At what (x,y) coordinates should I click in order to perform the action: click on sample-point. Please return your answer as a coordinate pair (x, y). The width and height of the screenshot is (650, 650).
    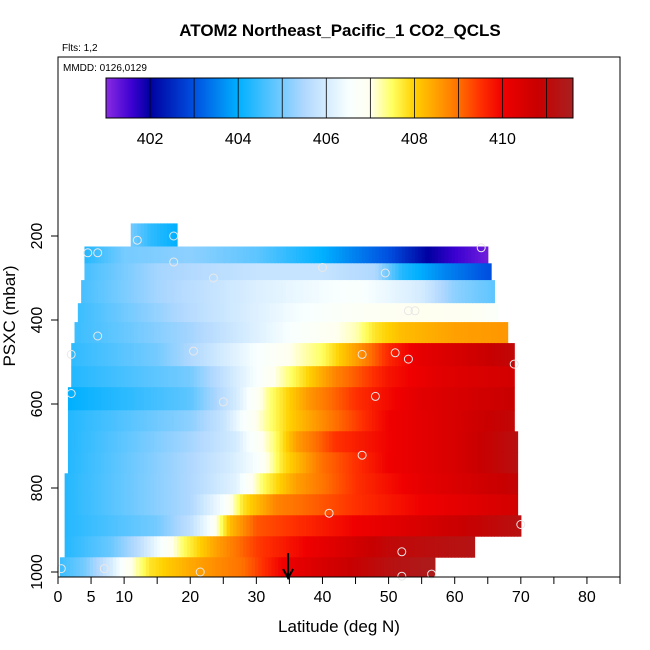
    Looking at the image, I should click on (432, 574).